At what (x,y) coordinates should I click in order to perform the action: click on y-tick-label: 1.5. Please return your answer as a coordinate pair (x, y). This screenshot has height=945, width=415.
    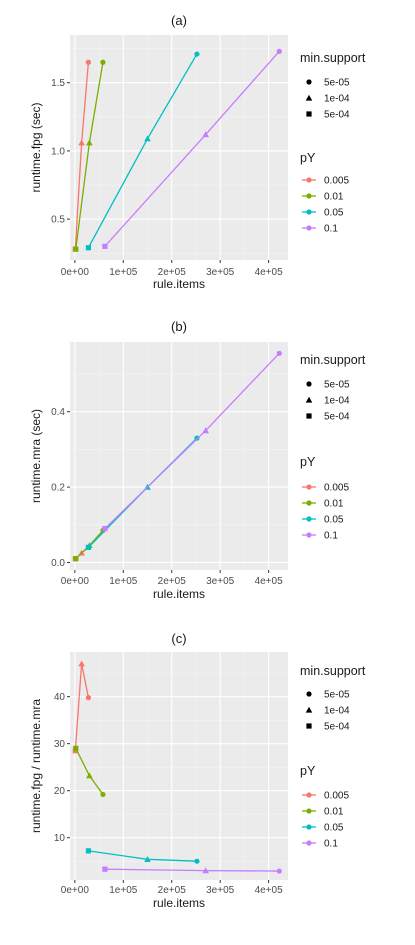
    Looking at the image, I should click on (58, 83).